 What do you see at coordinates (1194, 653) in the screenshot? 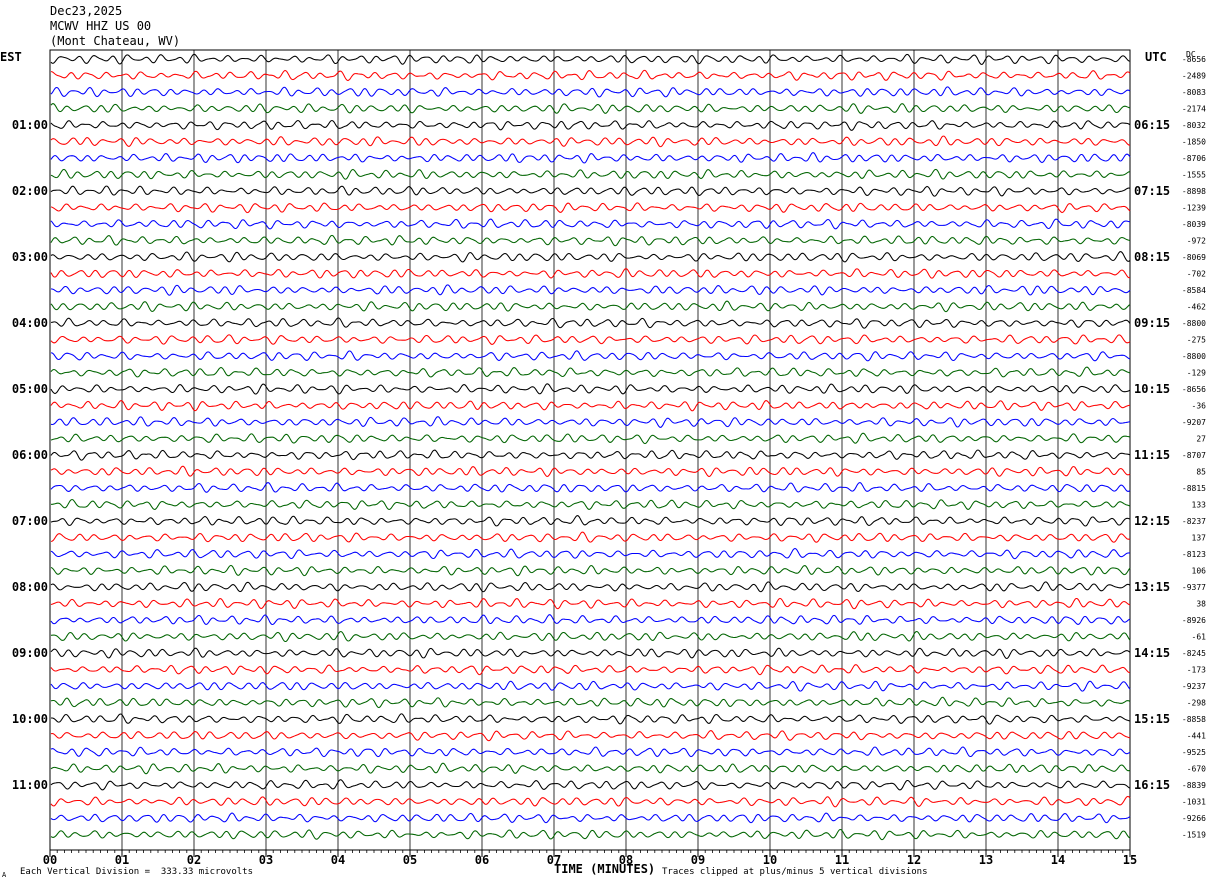
I see `dc-offset-label: -8245` at bounding box center [1194, 653].